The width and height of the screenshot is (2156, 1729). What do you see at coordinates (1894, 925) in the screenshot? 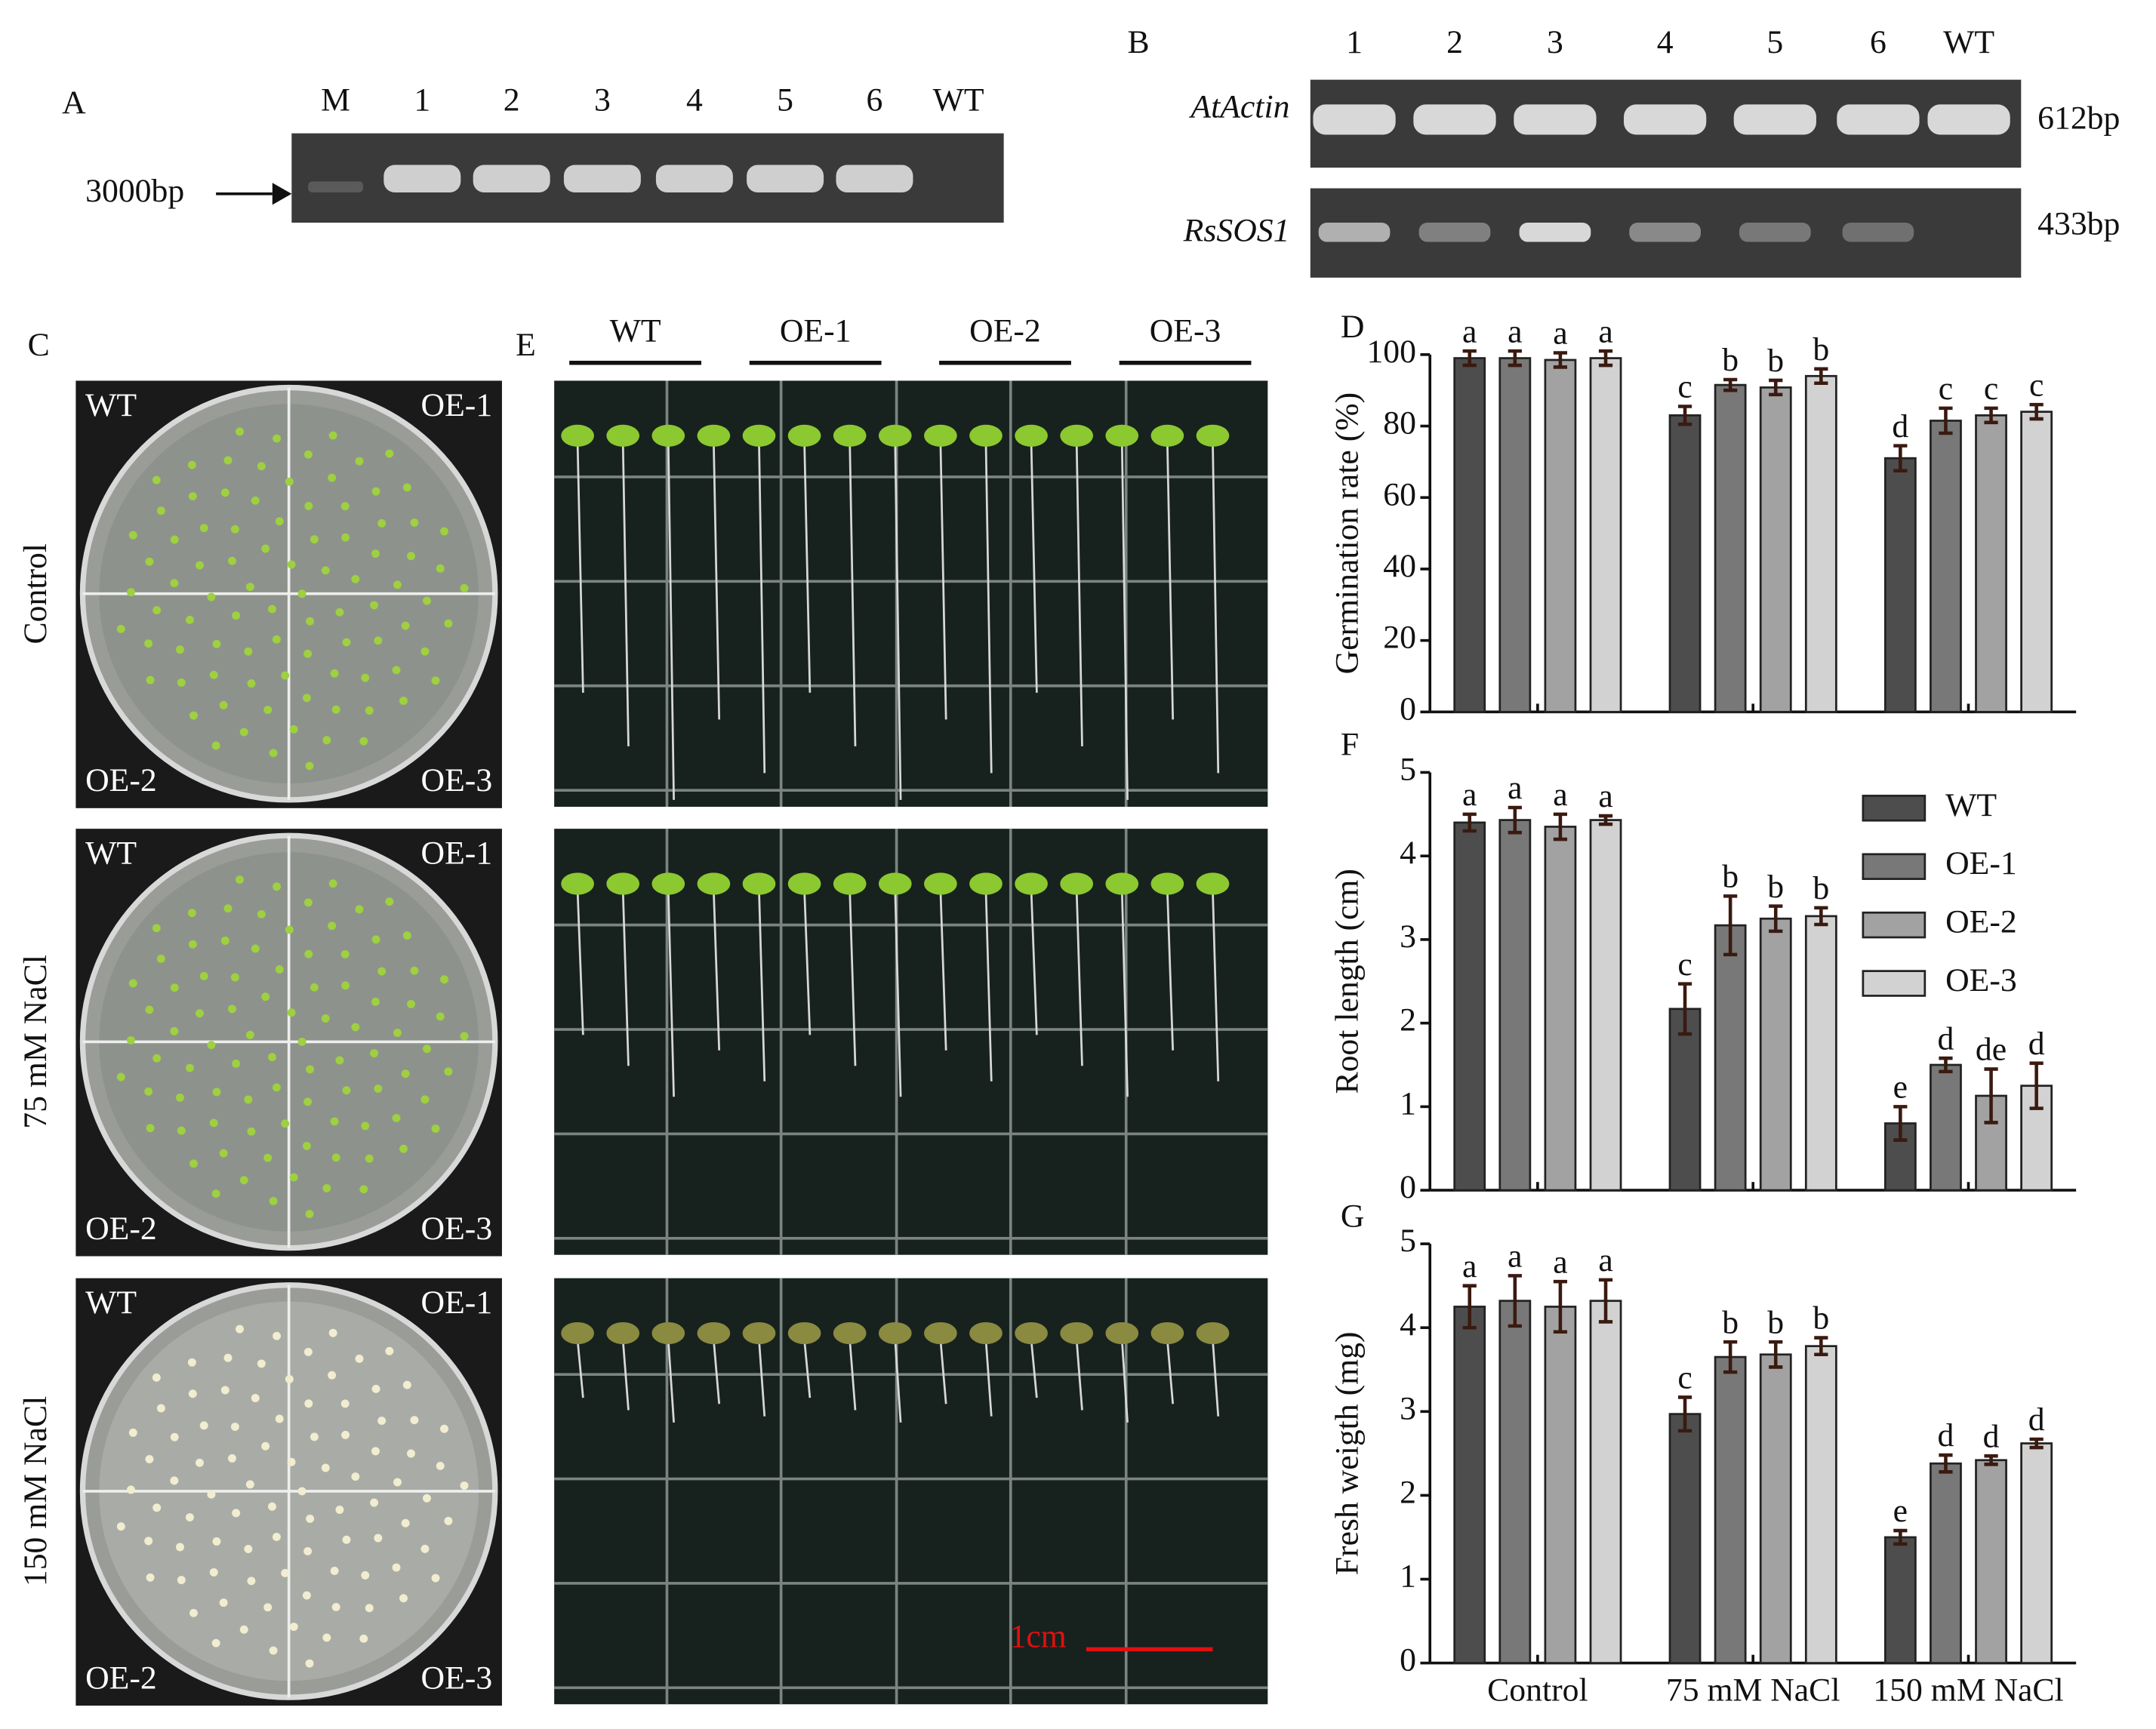
I see `legend-swatch` at bounding box center [1894, 925].